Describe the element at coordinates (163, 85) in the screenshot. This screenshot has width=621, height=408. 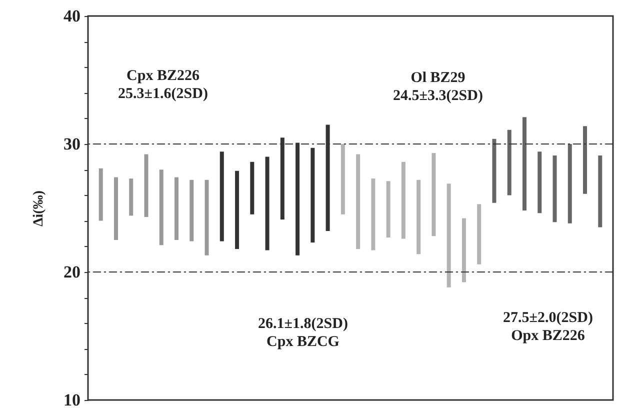
I see `annotation: Cpx BZ226 25.3±1.6(2SD)` at that location.